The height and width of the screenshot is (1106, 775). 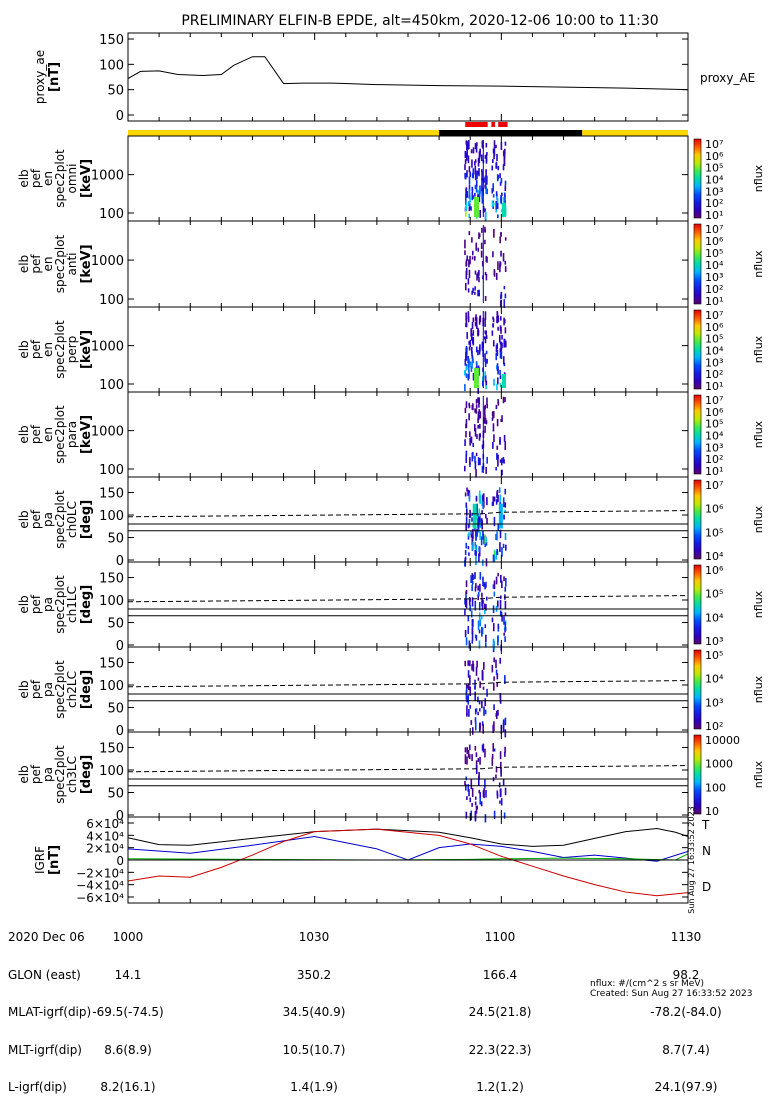 What do you see at coordinates (48, 519) in the screenshot?
I see `y-axis-label: pa` at bounding box center [48, 519].